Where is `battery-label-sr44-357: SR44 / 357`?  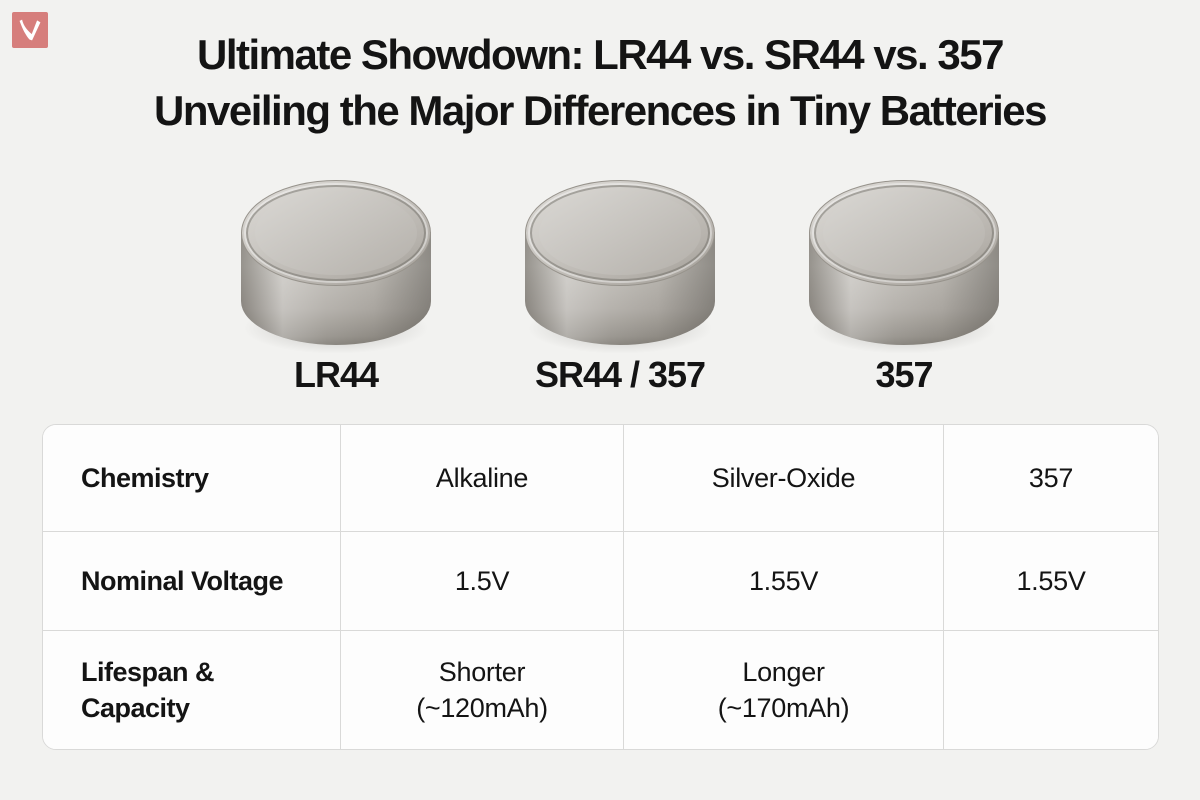
battery-label-sr44-357: SR44 / 357 is located at coordinates (620, 374).